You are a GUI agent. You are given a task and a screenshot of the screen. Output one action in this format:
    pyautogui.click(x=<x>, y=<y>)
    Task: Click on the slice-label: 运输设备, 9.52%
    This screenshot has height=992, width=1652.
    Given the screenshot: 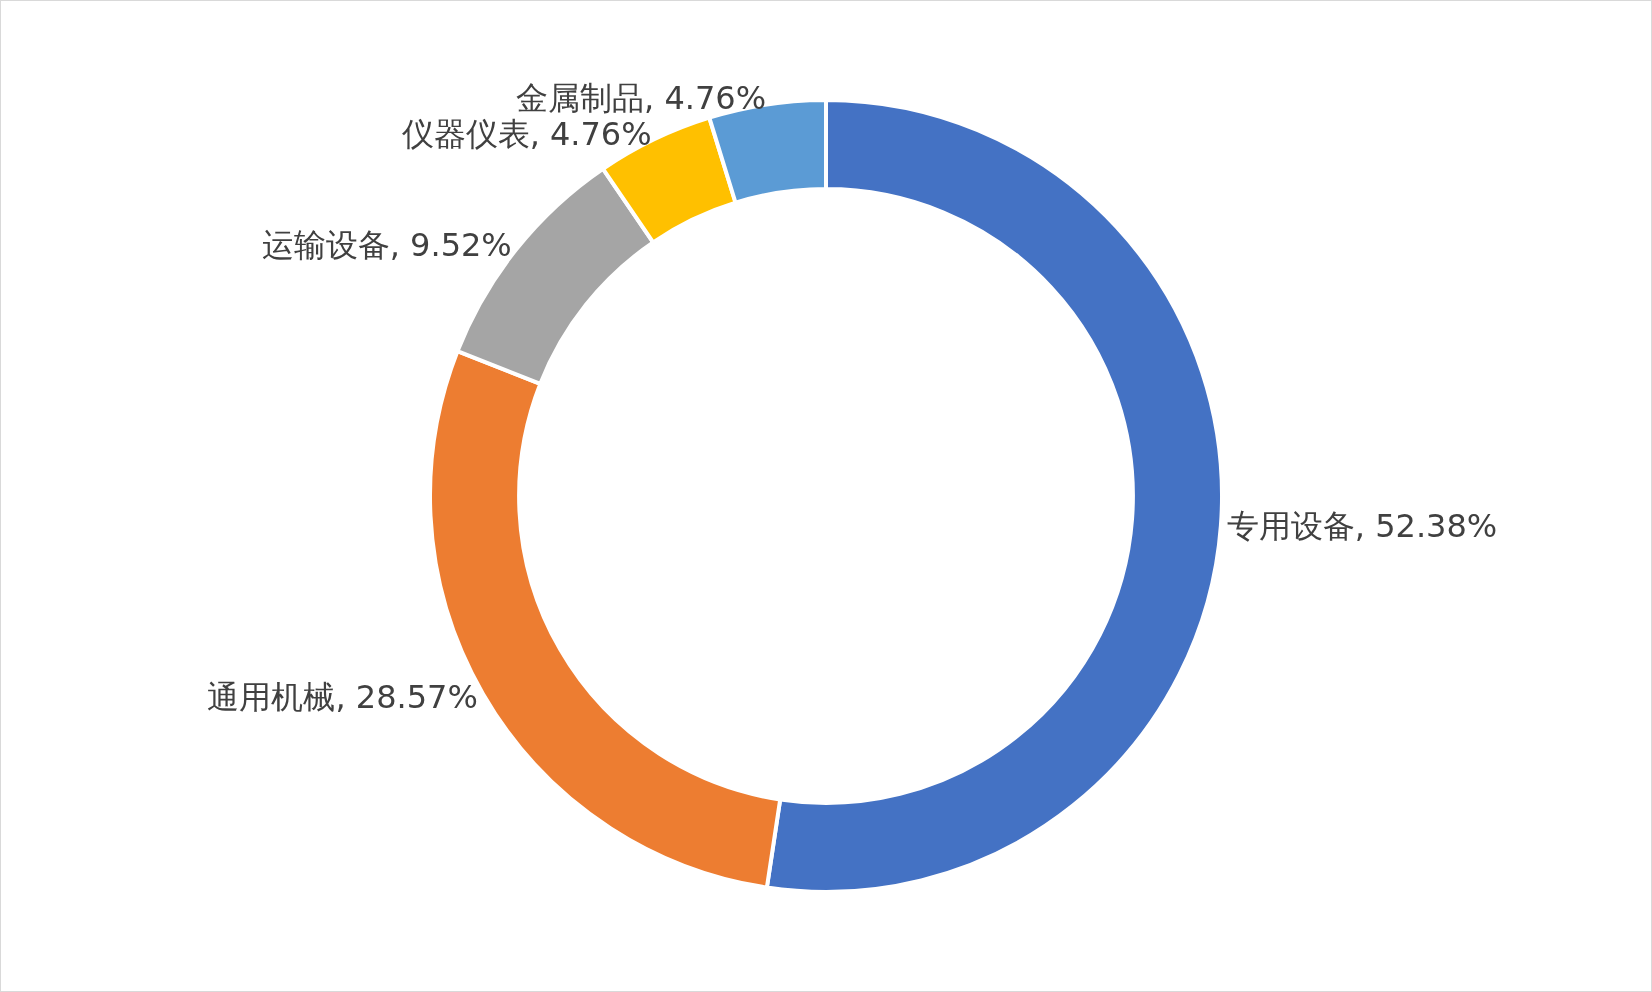 What is the action you would take?
    pyautogui.click(x=386, y=245)
    